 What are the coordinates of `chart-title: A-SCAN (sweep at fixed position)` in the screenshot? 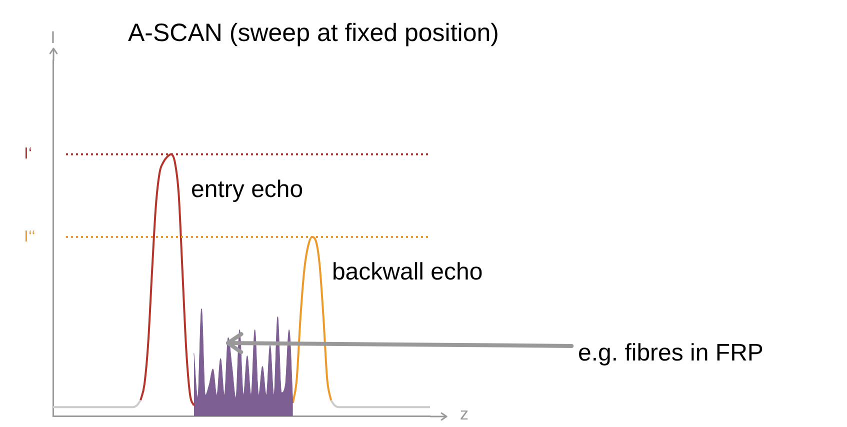 It's located at (313, 33).